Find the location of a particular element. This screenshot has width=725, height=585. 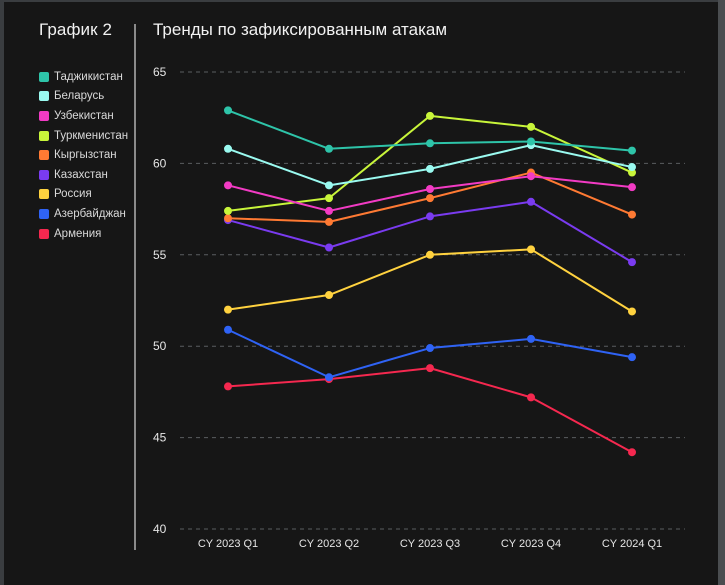

legend-item: Туркменистан is located at coordinates (83, 136).